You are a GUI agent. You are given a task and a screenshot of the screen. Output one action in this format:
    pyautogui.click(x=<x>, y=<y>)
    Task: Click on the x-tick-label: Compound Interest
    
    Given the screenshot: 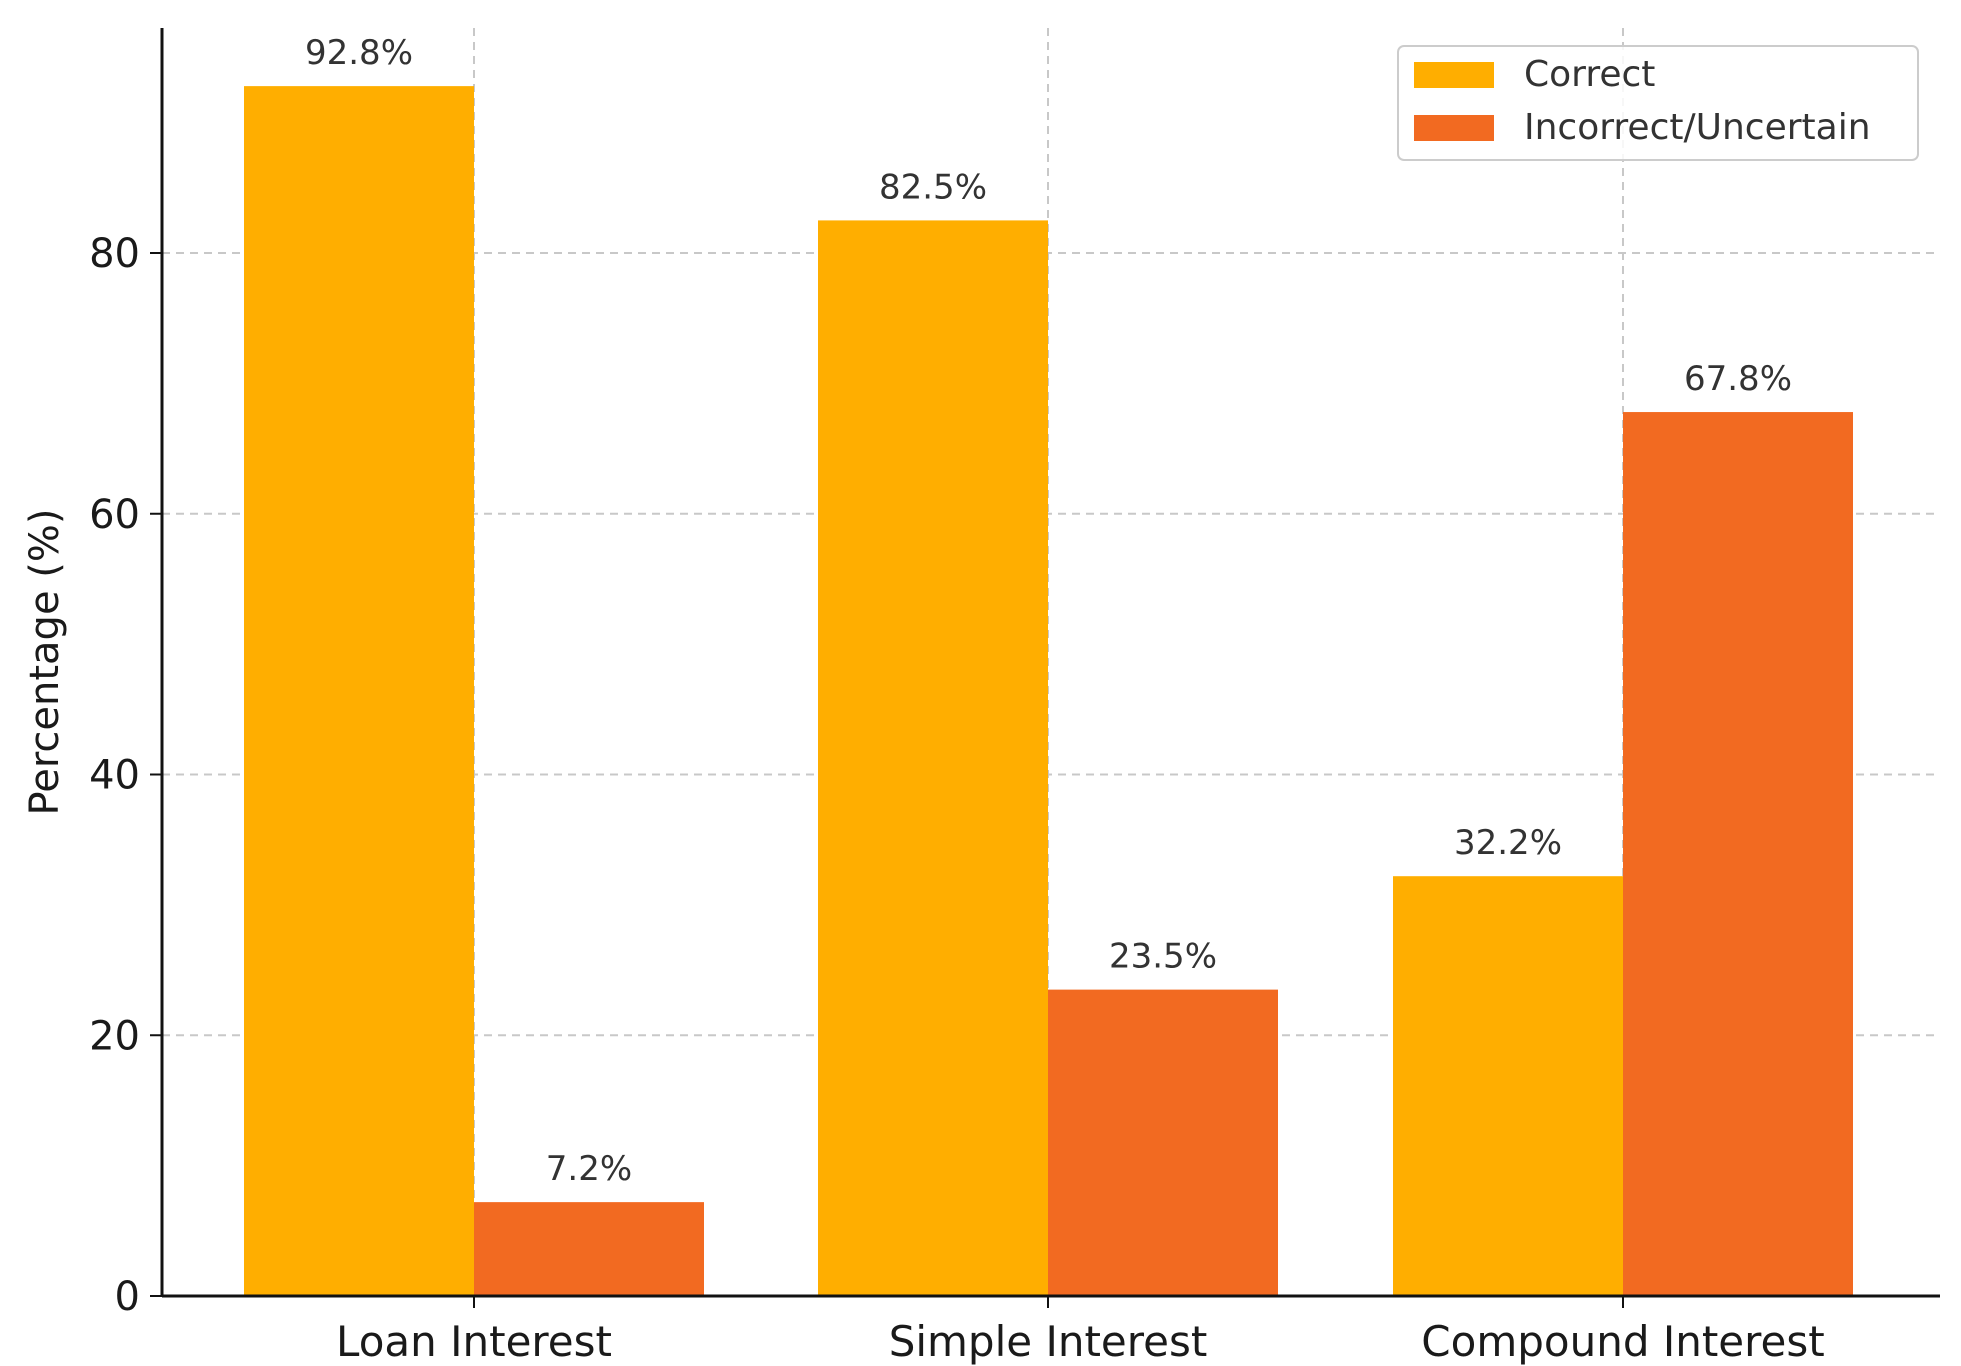 What is the action you would take?
    pyautogui.click(x=1622, y=1341)
    